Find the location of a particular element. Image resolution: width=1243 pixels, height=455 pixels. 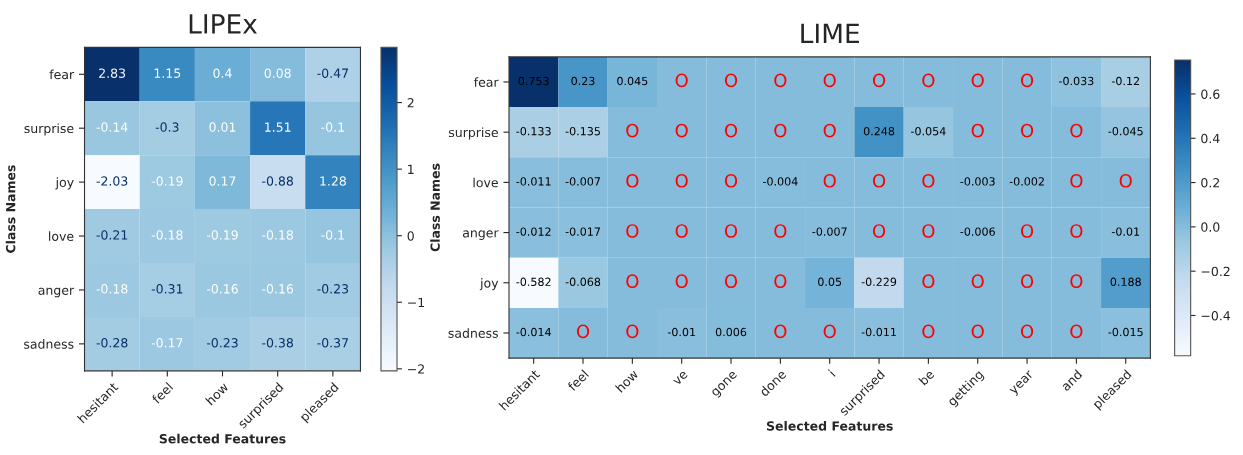

y-axis-title: Class Names is located at coordinates (435, 207).